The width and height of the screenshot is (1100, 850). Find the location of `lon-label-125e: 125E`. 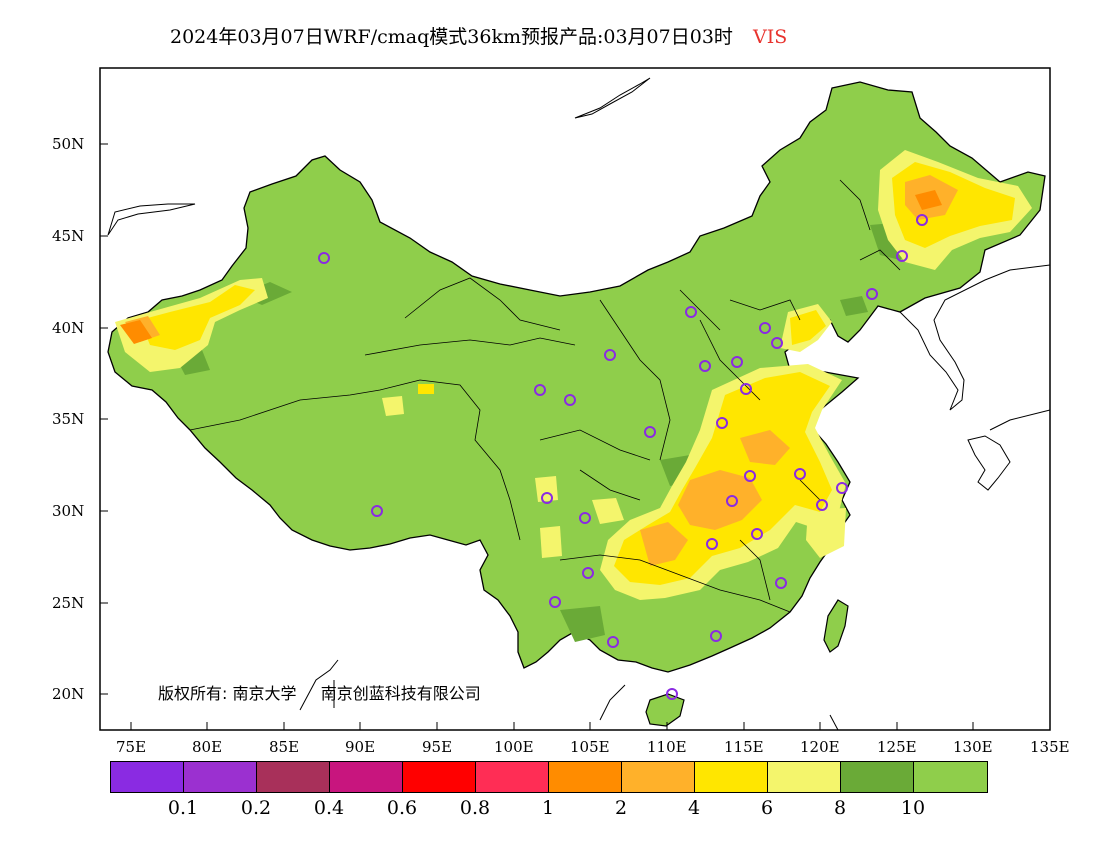

lon-label-125e: 125E is located at coordinates (897, 747).